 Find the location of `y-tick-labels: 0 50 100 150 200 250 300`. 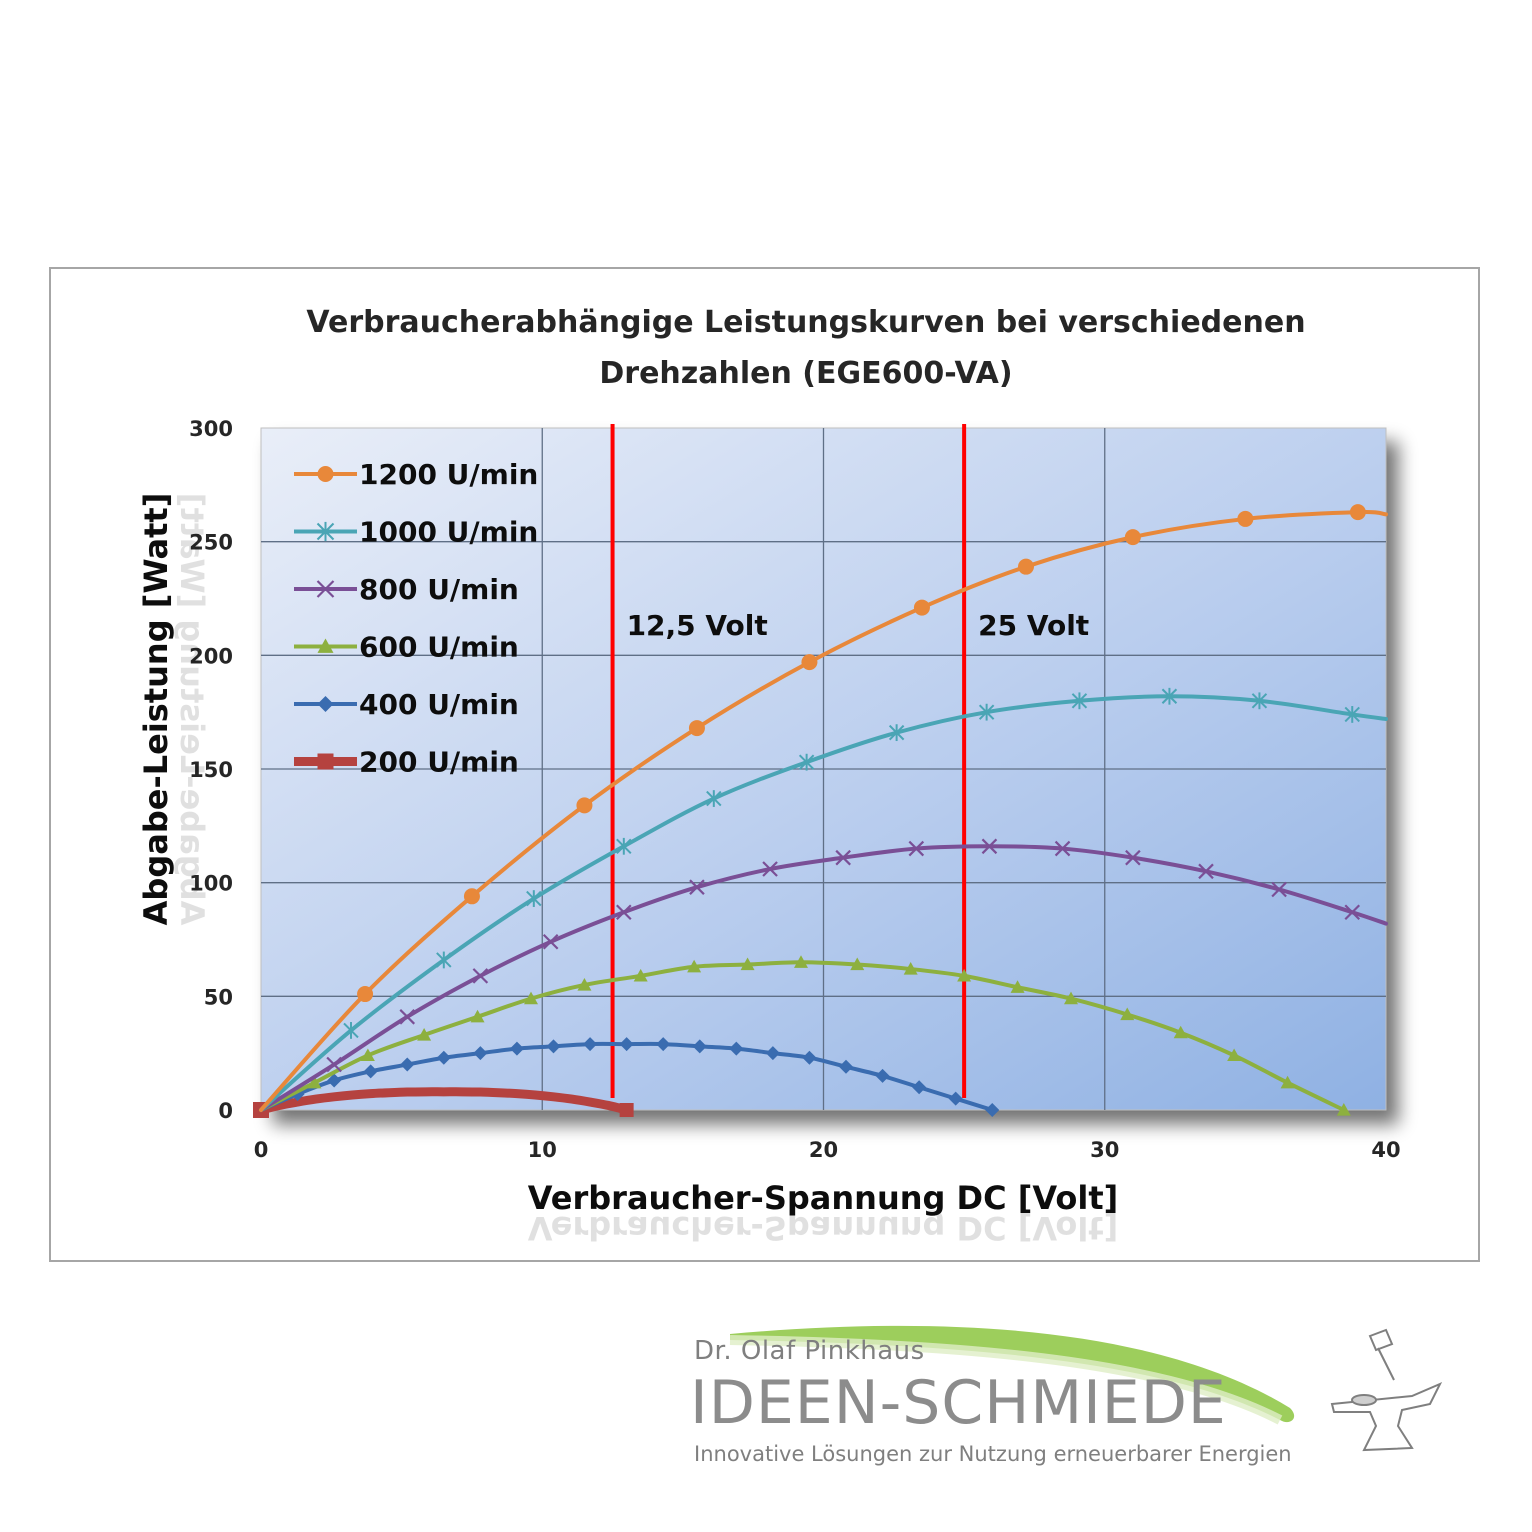

y-tick-labels: 0 50 100 150 200 250 300 is located at coordinates (211, 770).